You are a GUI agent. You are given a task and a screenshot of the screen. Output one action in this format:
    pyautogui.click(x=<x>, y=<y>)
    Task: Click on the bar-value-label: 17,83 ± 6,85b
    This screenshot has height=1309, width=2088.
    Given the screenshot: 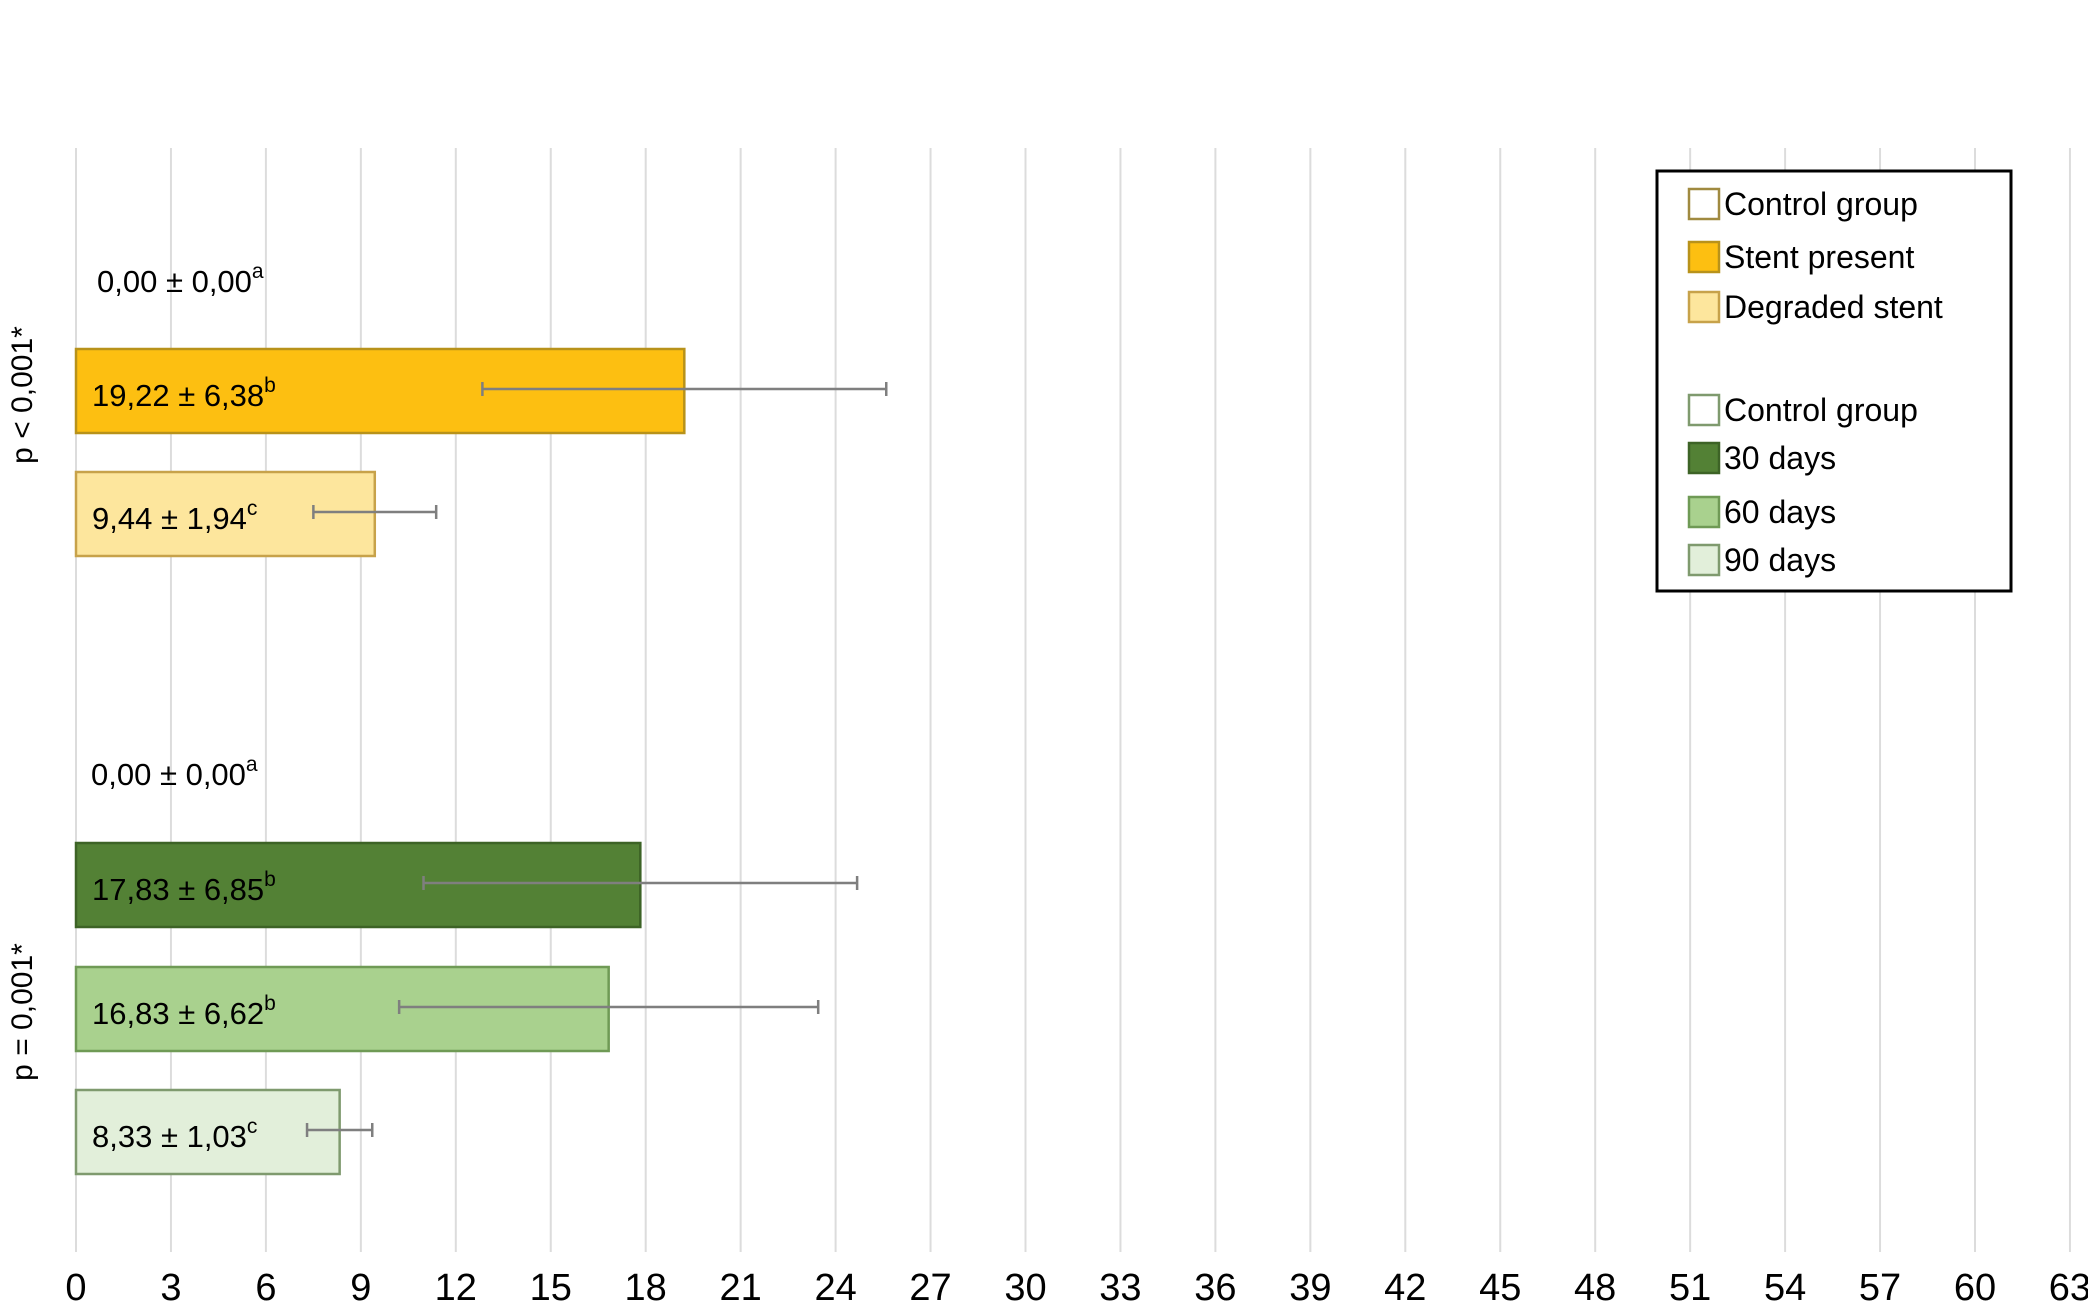 What is the action you would take?
    pyautogui.click(x=184, y=887)
    